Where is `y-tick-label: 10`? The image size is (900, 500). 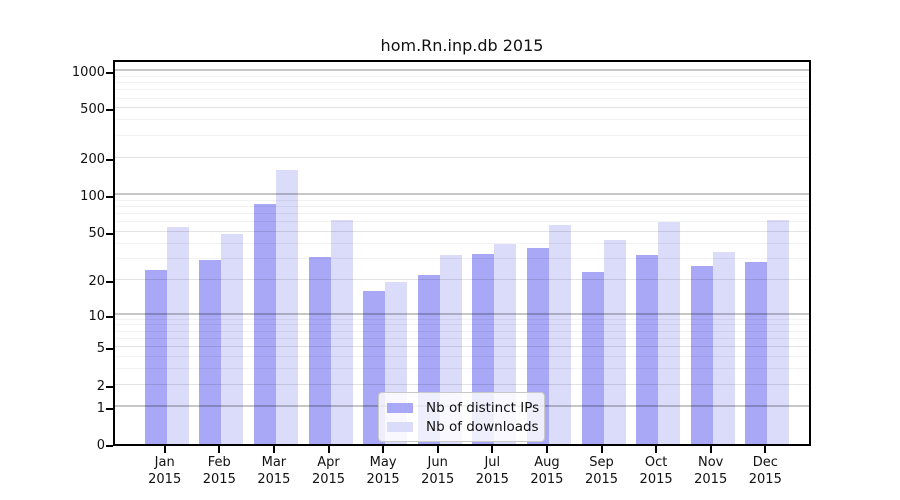 y-tick-label: 10 is located at coordinates (96, 316).